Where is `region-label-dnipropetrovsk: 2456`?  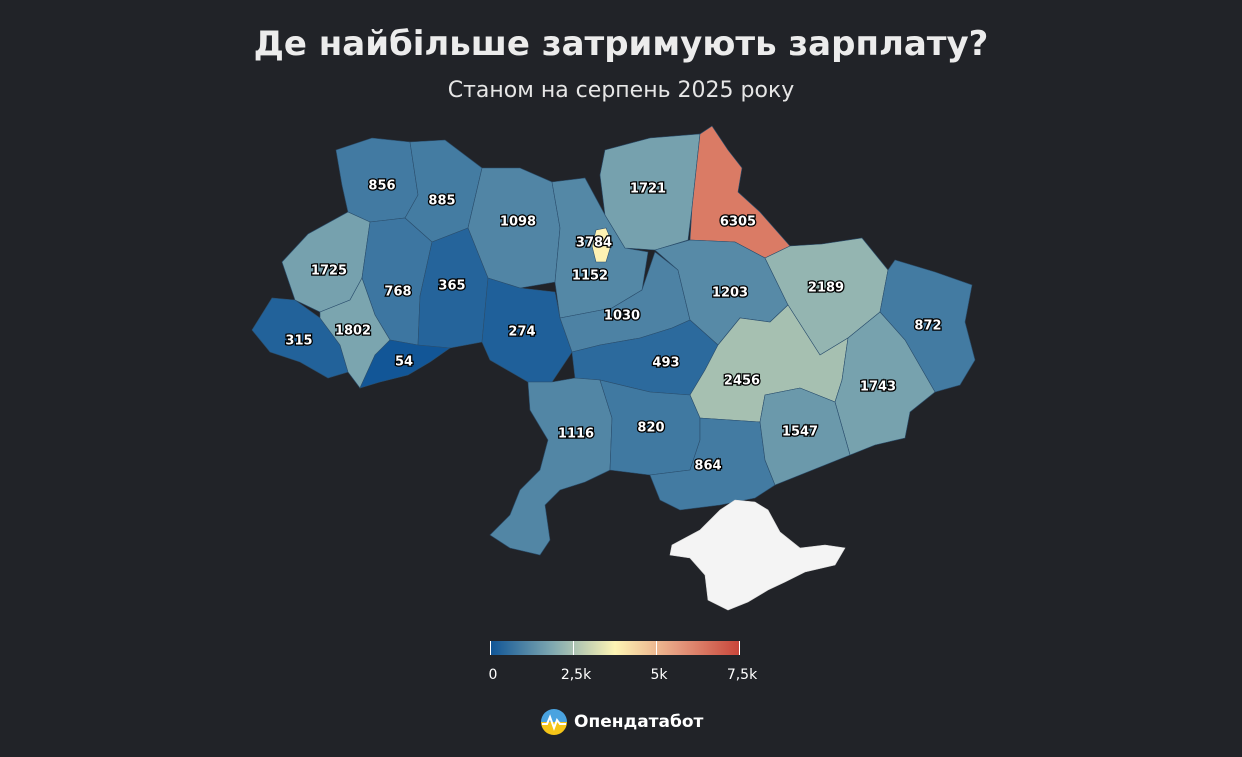 region-label-dnipropetrovsk: 2456 is located at coordinates (742, 381).